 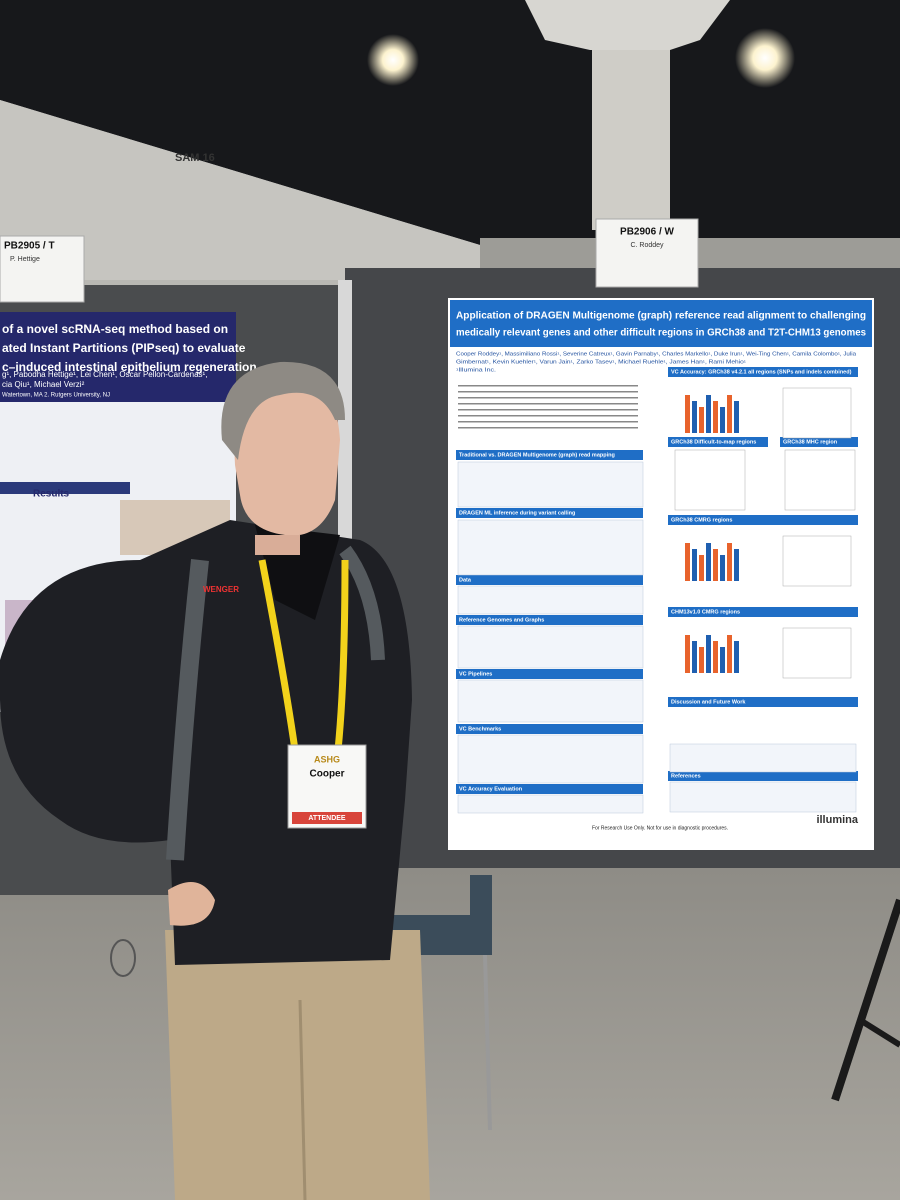 I want to click on badge-role-bar, so click(x=327, y=818).